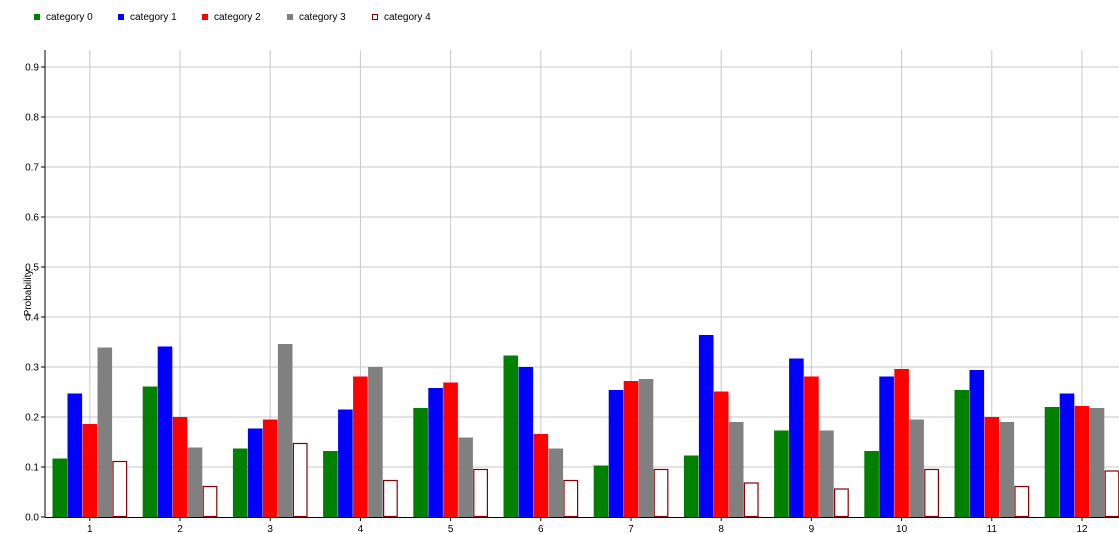 The height and width of the screenshot is (534, 1119). Describe the element at coordinates (153, 17) in the screenshot. I see `legend-label: category 1` at that location.